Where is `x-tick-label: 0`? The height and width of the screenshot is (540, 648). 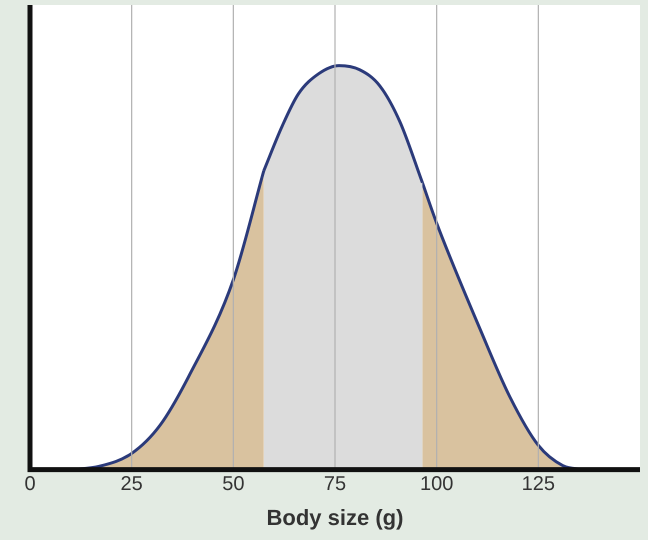 x-tick-label: 0 is located at coordinates (30, 484).